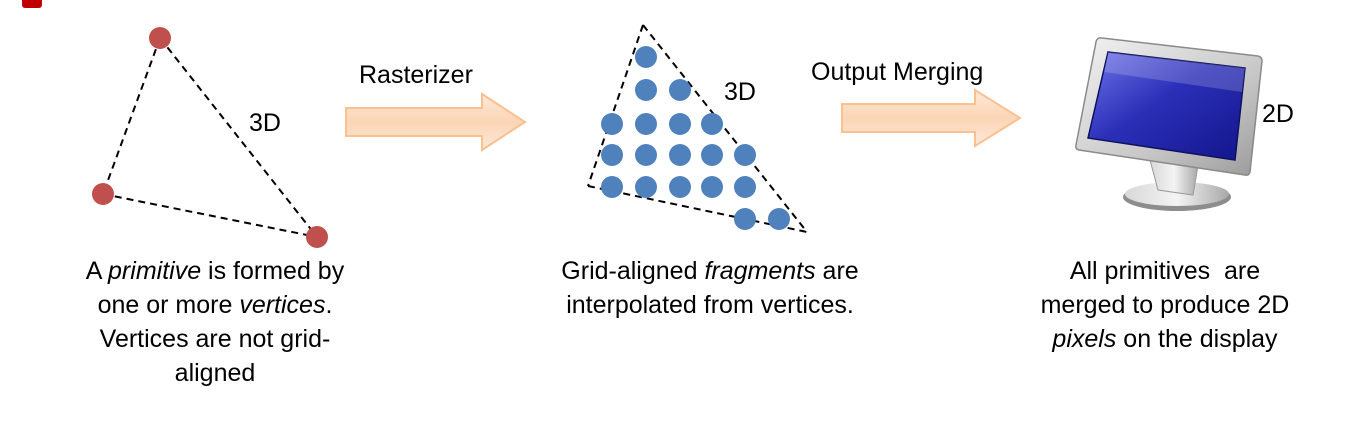  I want to click on primitive-dimension-label: 3D, so click(265, 123).